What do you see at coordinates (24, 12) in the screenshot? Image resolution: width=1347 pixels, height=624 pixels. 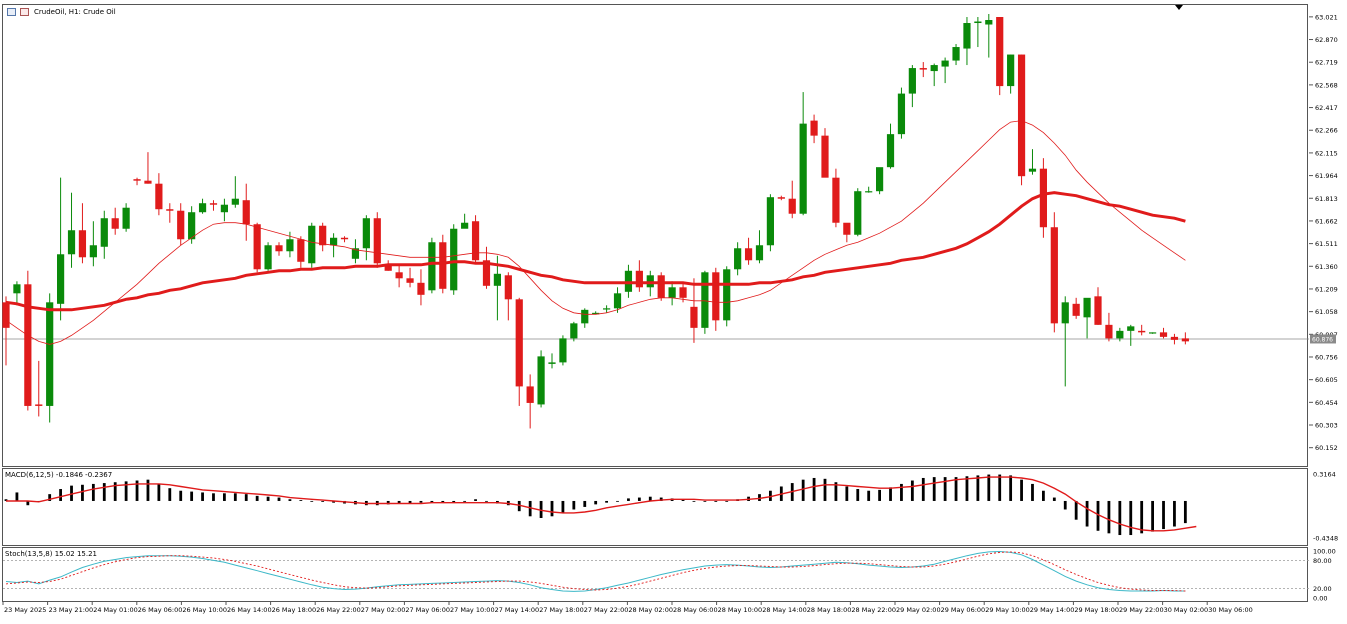 I see `chart-properties-icon` at bounding box center [24, 12].